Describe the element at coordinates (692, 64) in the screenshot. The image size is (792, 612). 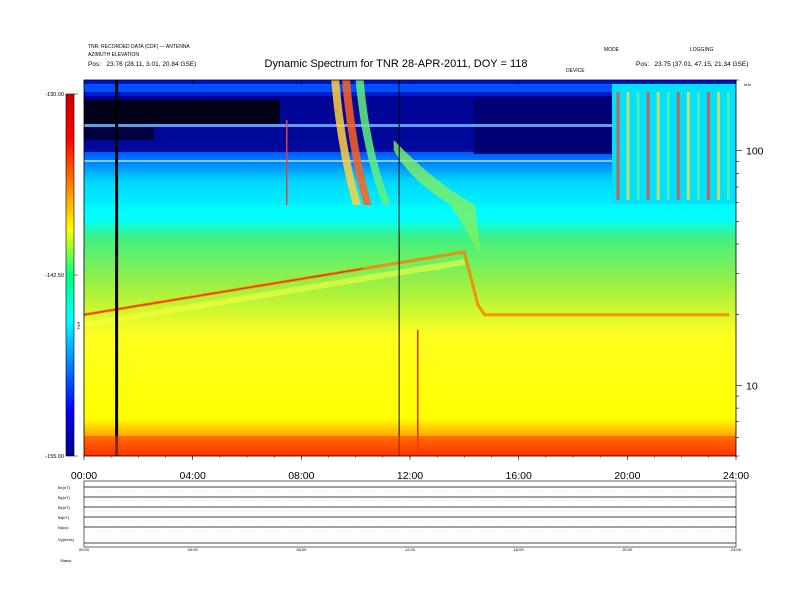
I see `header-info-right-3: Pos: 23.75 (37.01, 47.15, 21.34 GSE)` at that location.